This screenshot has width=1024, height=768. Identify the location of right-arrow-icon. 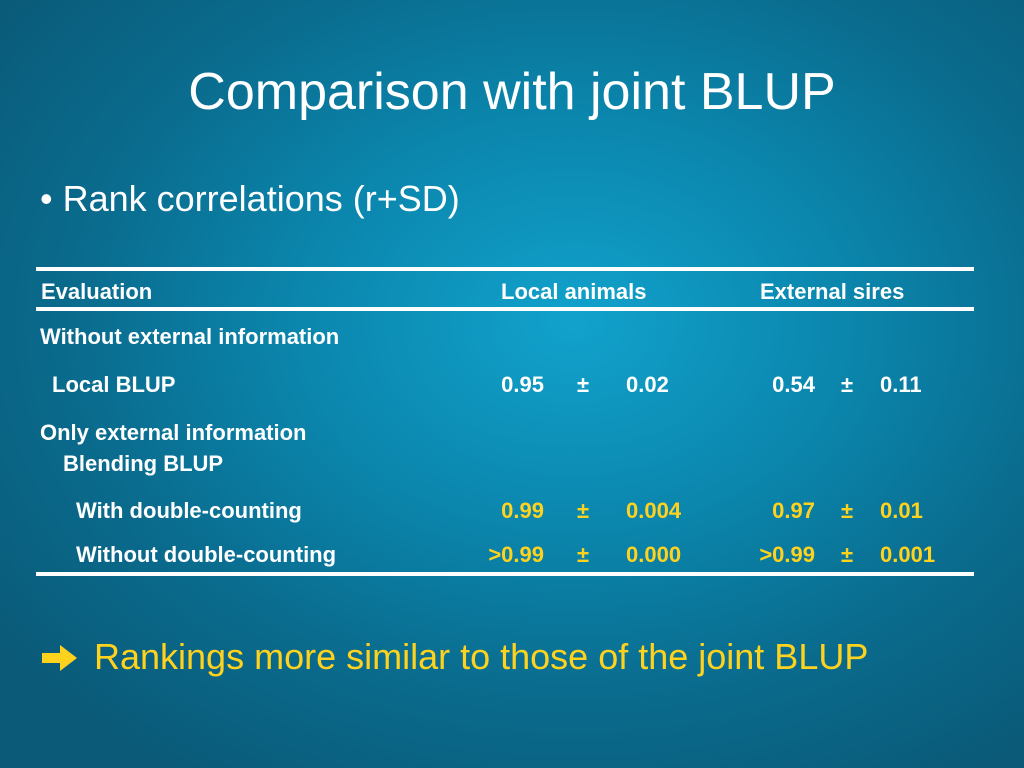
(60, 657).